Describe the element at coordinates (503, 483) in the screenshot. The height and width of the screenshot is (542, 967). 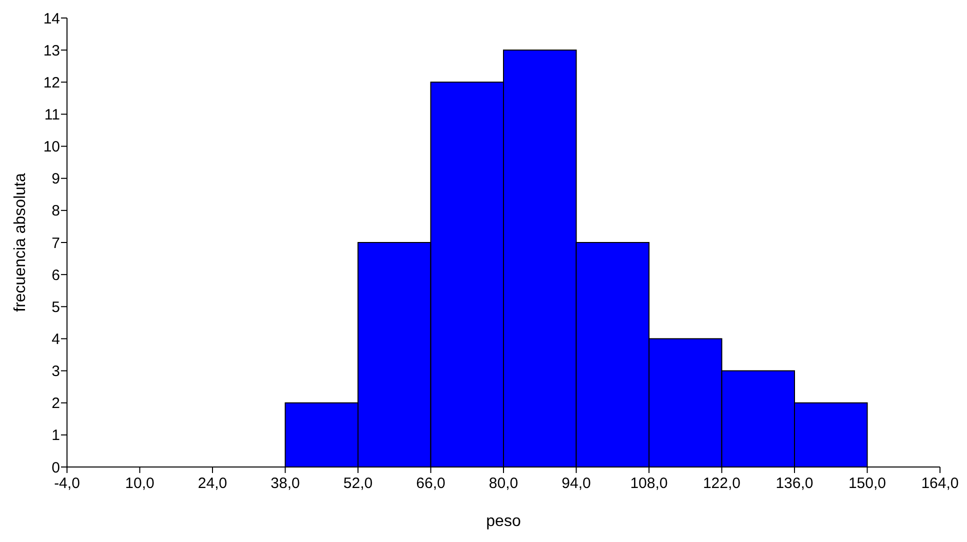
I see `x-tick-label: 80,0` at that location.